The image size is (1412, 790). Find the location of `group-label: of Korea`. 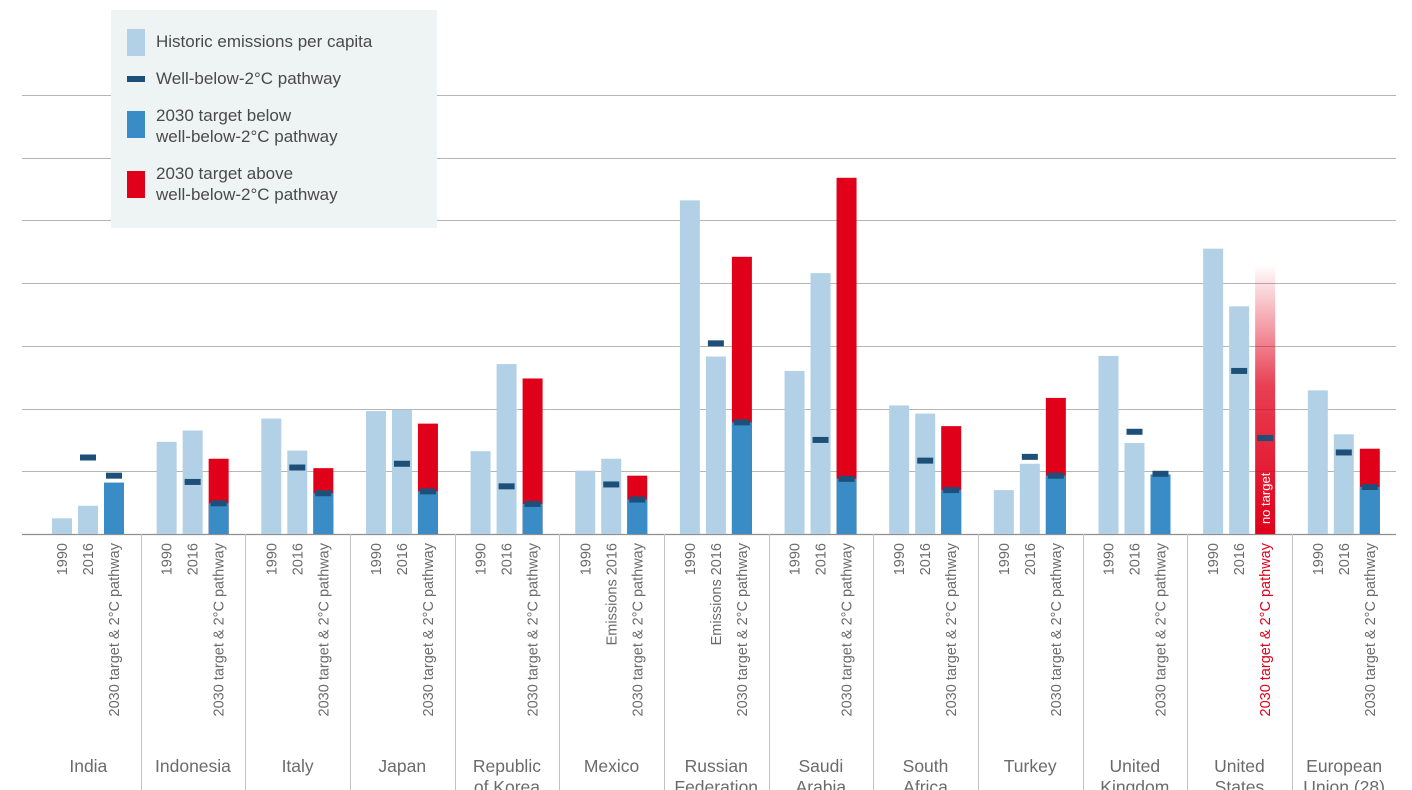

group-label: of Korea is located at coordinates (507, 783).